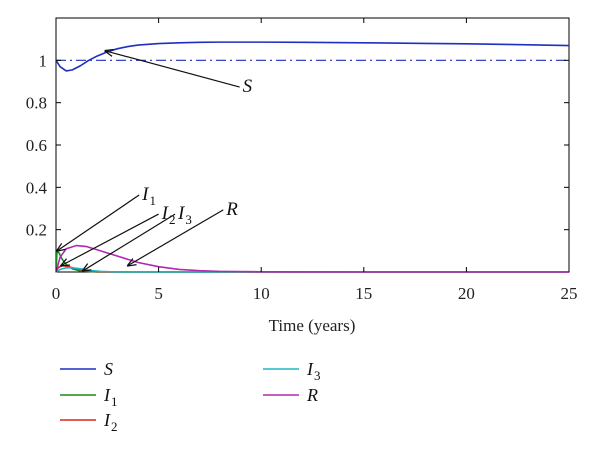 Image resolution: width=600 pixels, height=455 pixels. I want to click on annotation-label-i3: I3, so click(184, 215).